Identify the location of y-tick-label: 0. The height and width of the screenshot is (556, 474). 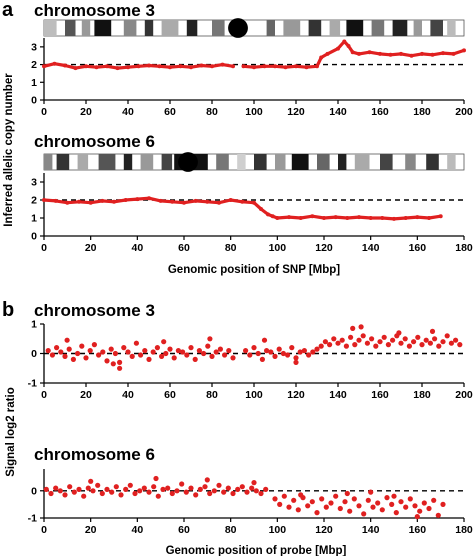
(34, 101).